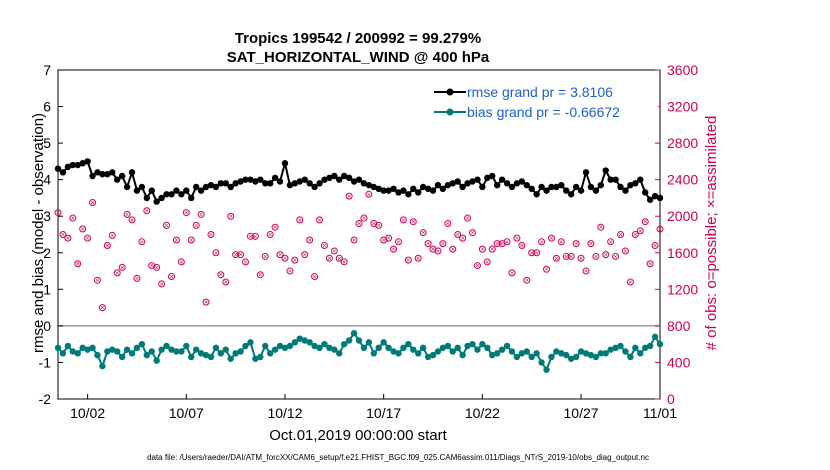  What do you see at coordinates (186, 413) in the screenshot?
I see `x-tick-label: 10/07` at bounding box center [186, 413].